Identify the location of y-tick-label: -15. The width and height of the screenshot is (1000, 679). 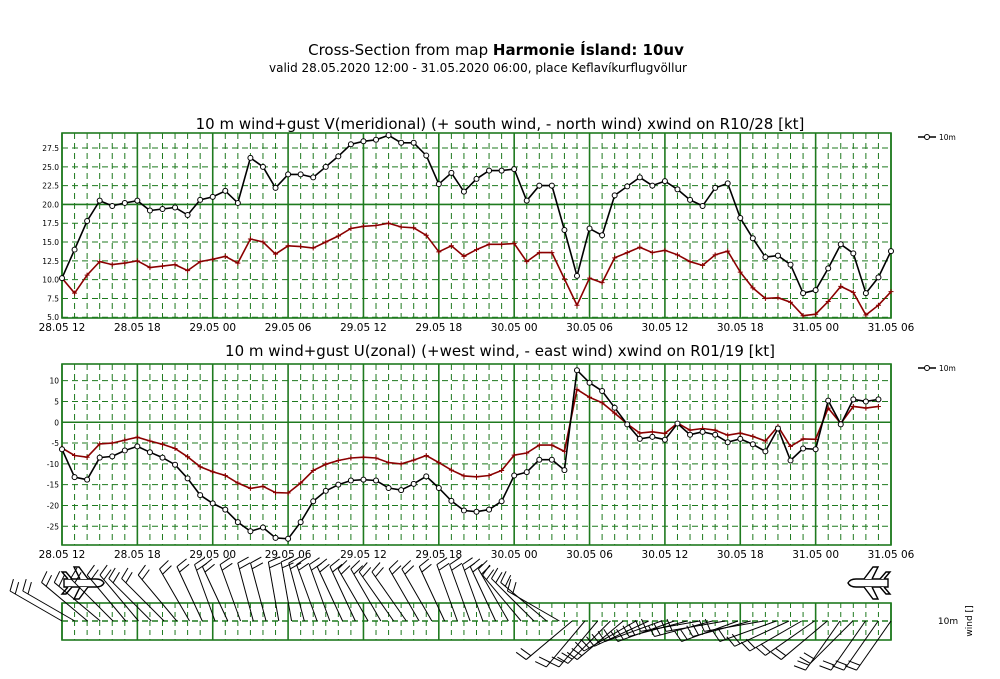
(53, 485).